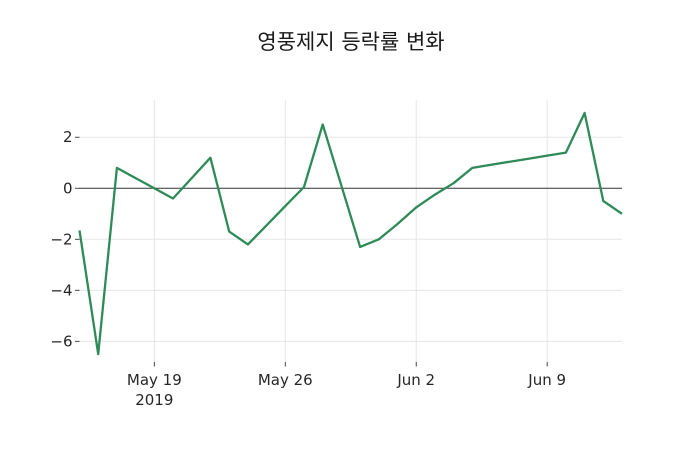  What do you see at coordinates (154, 400) in the screenshot?
I see `x-axis-year-label: 2019` at bounding box center [154, 400].